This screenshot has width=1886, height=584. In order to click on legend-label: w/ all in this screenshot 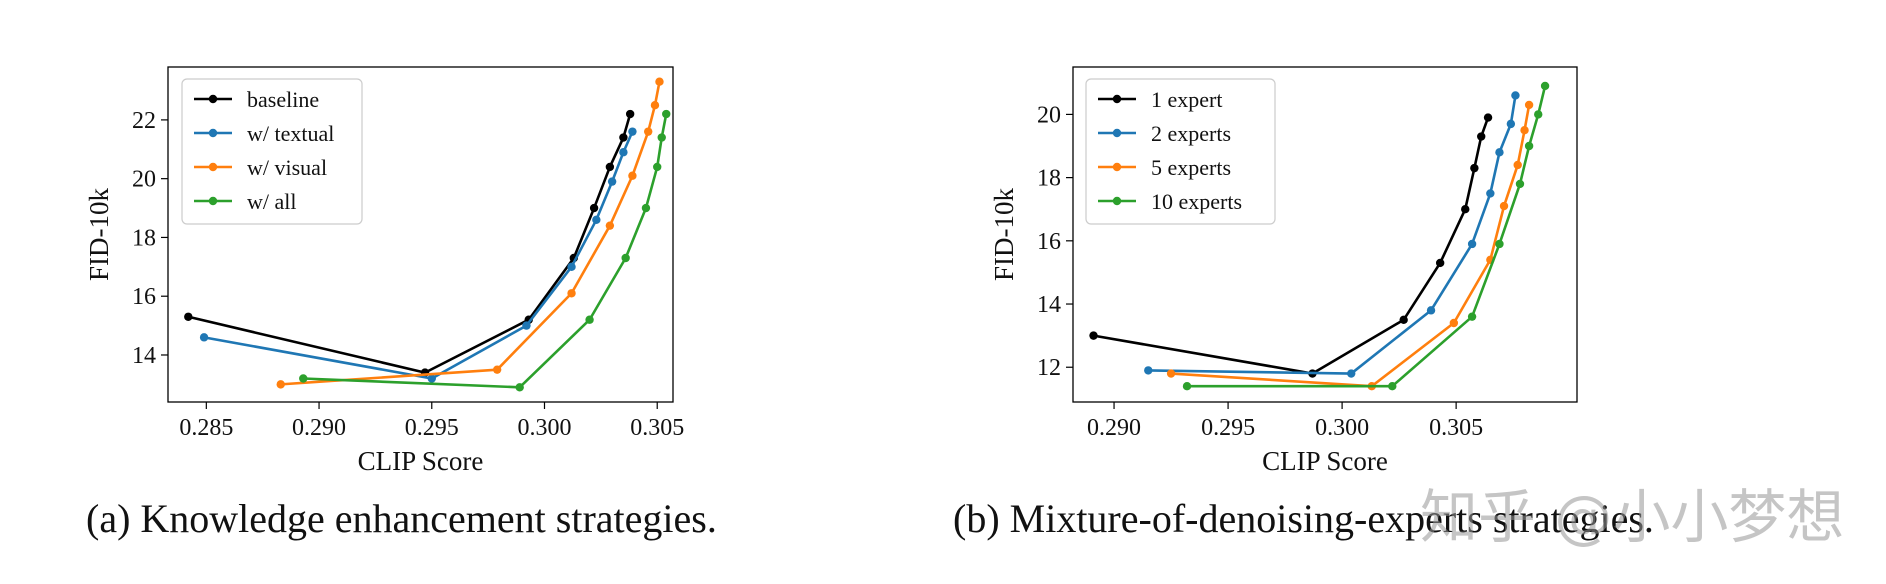, I will do `click(272, 201)`.